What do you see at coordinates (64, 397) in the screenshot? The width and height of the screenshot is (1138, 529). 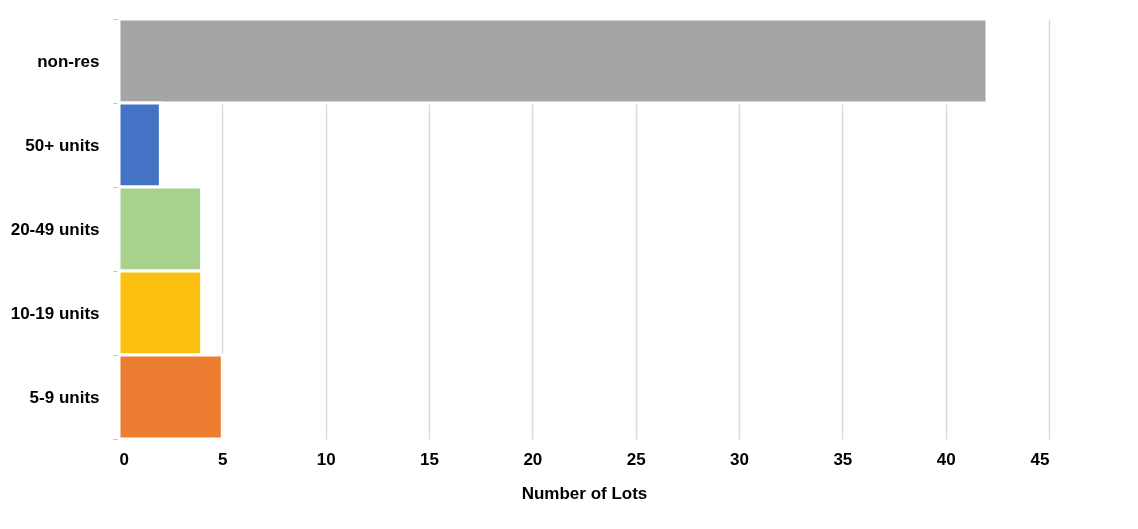 I see `y-tick-label: 5-9 units` at bounding box center [64, 397].